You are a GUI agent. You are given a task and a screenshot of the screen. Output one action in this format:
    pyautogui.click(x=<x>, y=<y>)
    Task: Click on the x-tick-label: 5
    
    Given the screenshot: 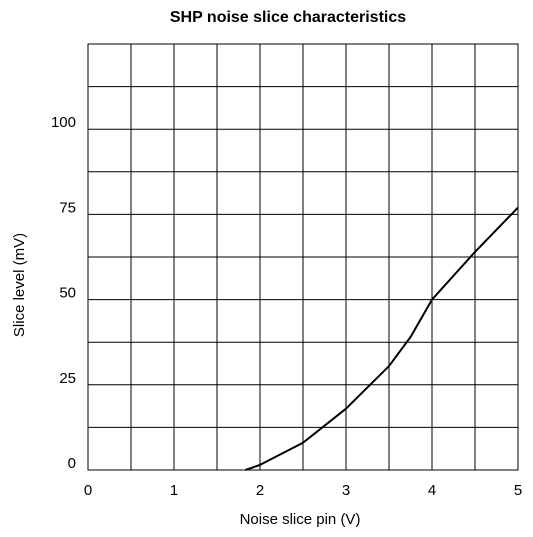 What is the action you would take?
    pyautogui.click(x=518, y=490)
    